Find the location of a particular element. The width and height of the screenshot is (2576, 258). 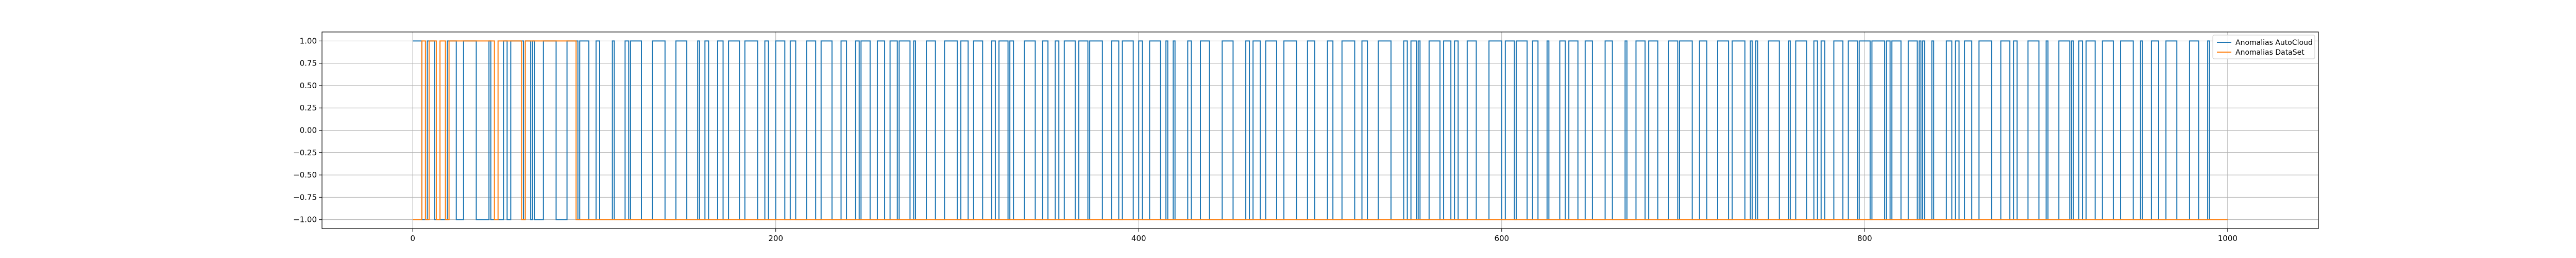

x-tick-label: 0 is located at coordinates (412, 238).